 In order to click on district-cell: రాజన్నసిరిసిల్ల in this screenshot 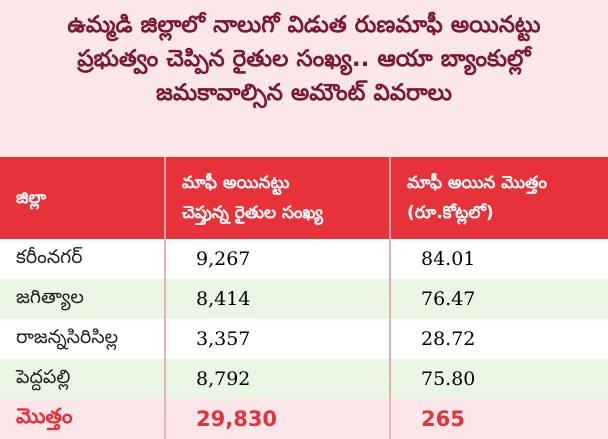, I will do `click(82, 339)`.